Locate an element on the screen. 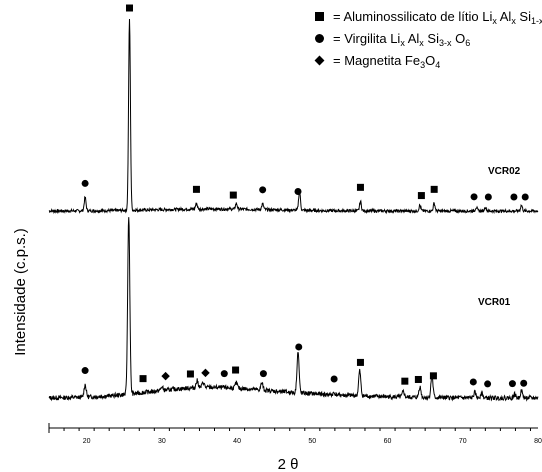 This screenshot has height=472, width=542. legend-label: = Magnetita Fe3O4 is located at coordinates (386, 61).